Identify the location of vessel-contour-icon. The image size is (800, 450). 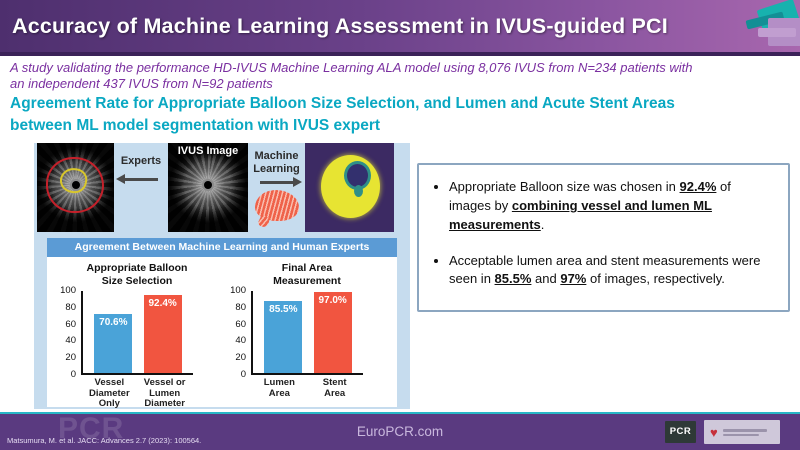
(75, 185).